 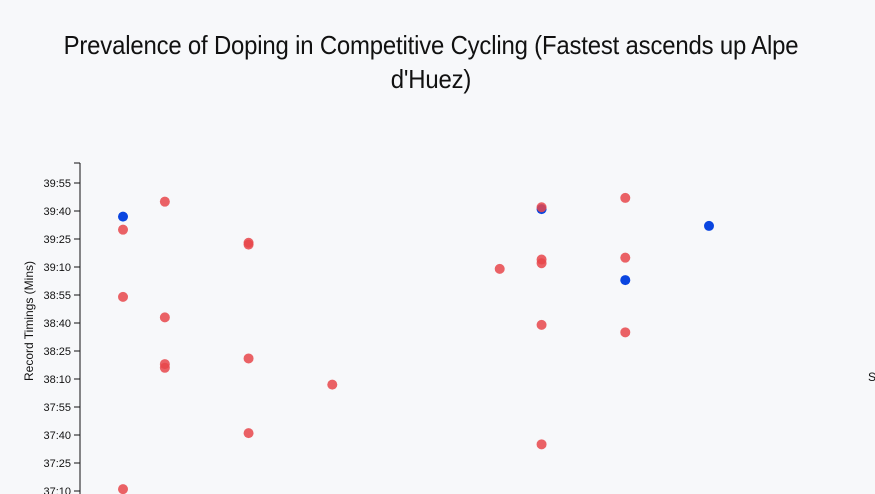 I want to click on y-tick-label: 37:40, so click(x=57, y=436).